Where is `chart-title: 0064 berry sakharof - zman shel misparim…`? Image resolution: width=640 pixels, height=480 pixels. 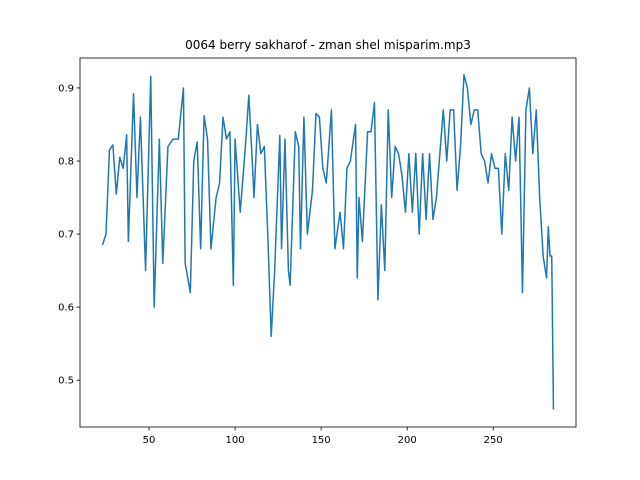 chart-title: 0064 berry sakharof - zman shel misparim… is located at coordinates (328, 45).